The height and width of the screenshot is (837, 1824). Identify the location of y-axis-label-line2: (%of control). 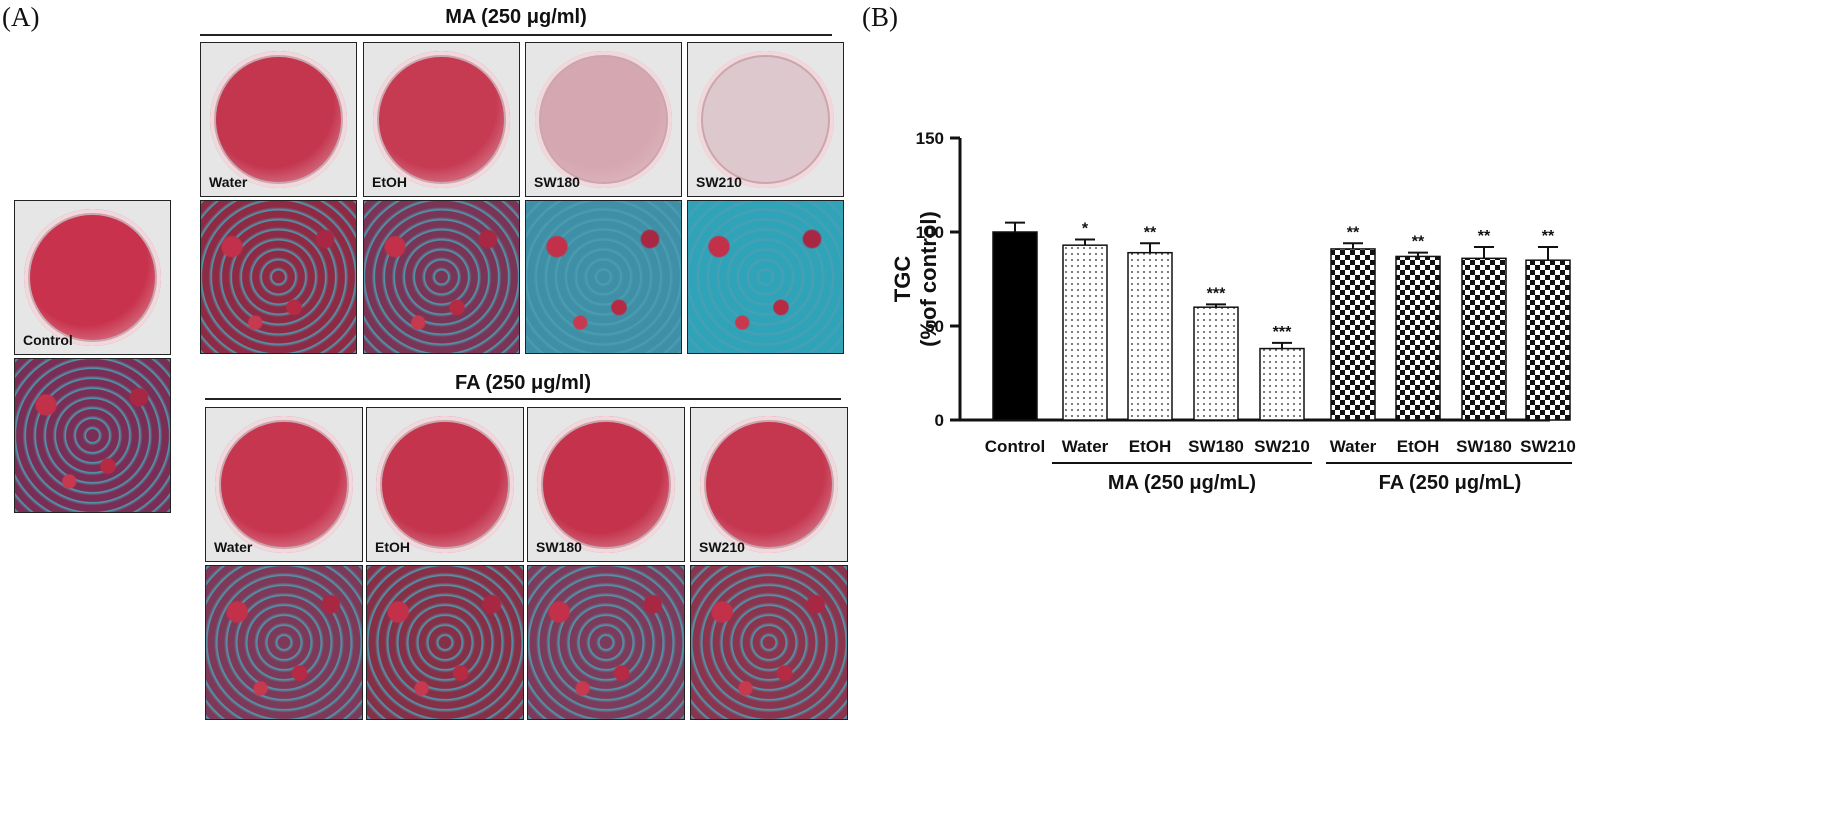
(928, 279).